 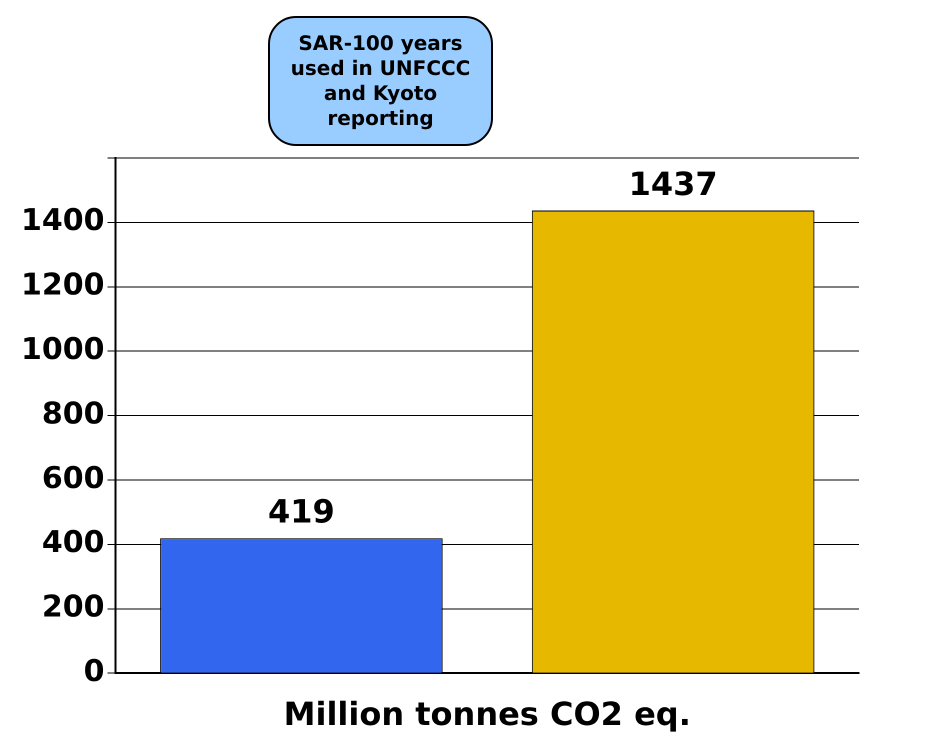 I want to click on y-tick-label: 400, so click(x=73, y=542).